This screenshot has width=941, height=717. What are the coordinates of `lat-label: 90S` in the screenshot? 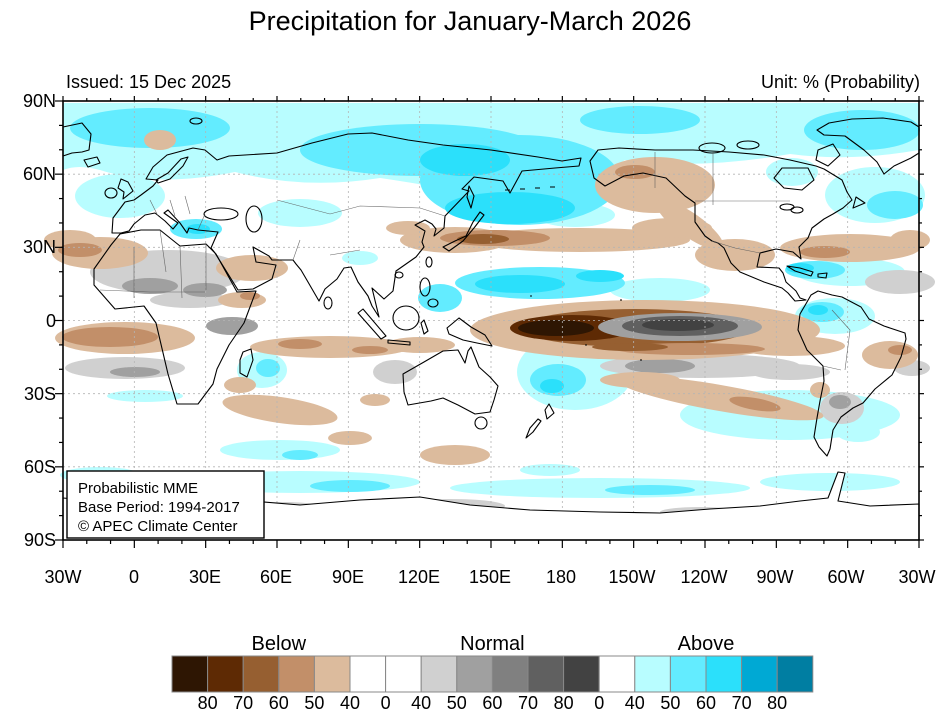 It's located at (40, 540).